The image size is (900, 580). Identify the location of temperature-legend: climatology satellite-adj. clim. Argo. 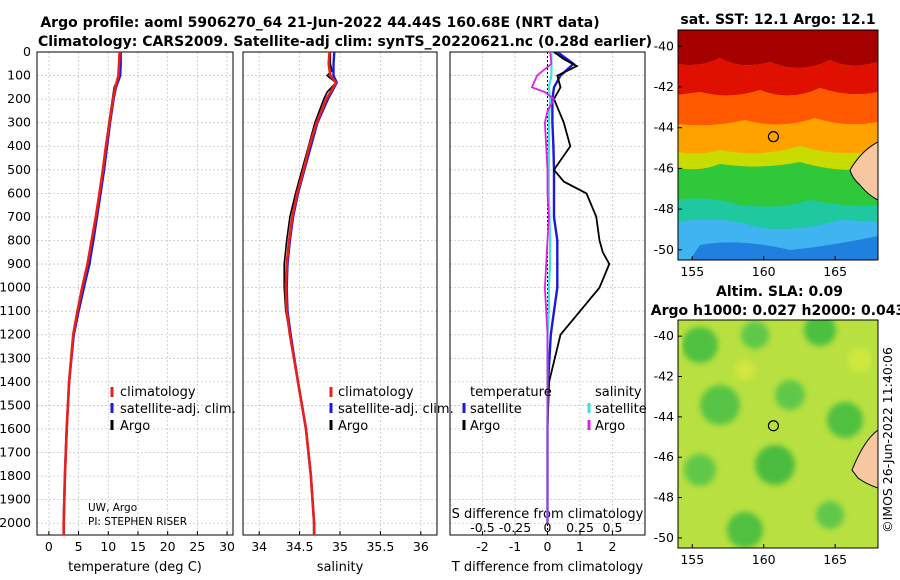
(173, 409).